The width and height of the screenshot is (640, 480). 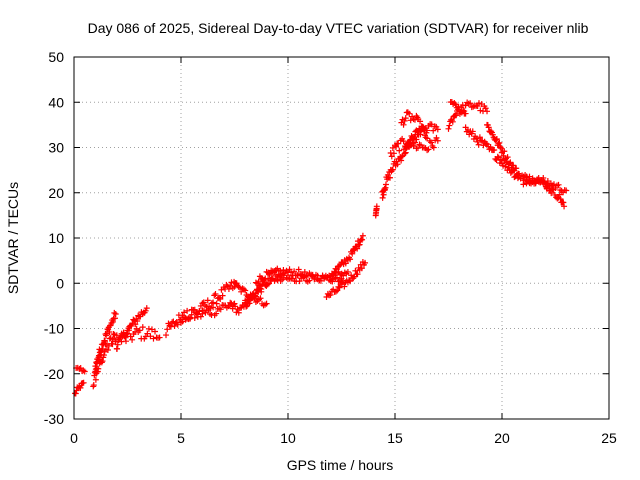 I want to click on y-tick-label: -20, so click(x=54, y=374).